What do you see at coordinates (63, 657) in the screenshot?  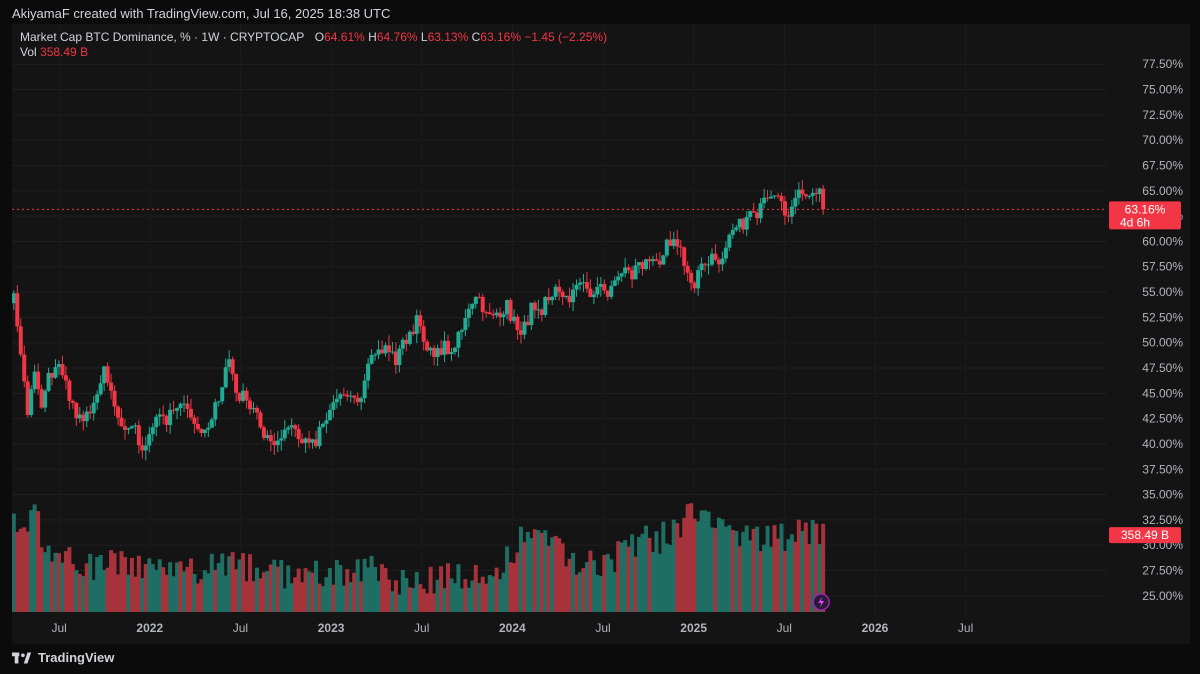 I see `tradingview-logo: TradingView` at bounding box center [63, 657].